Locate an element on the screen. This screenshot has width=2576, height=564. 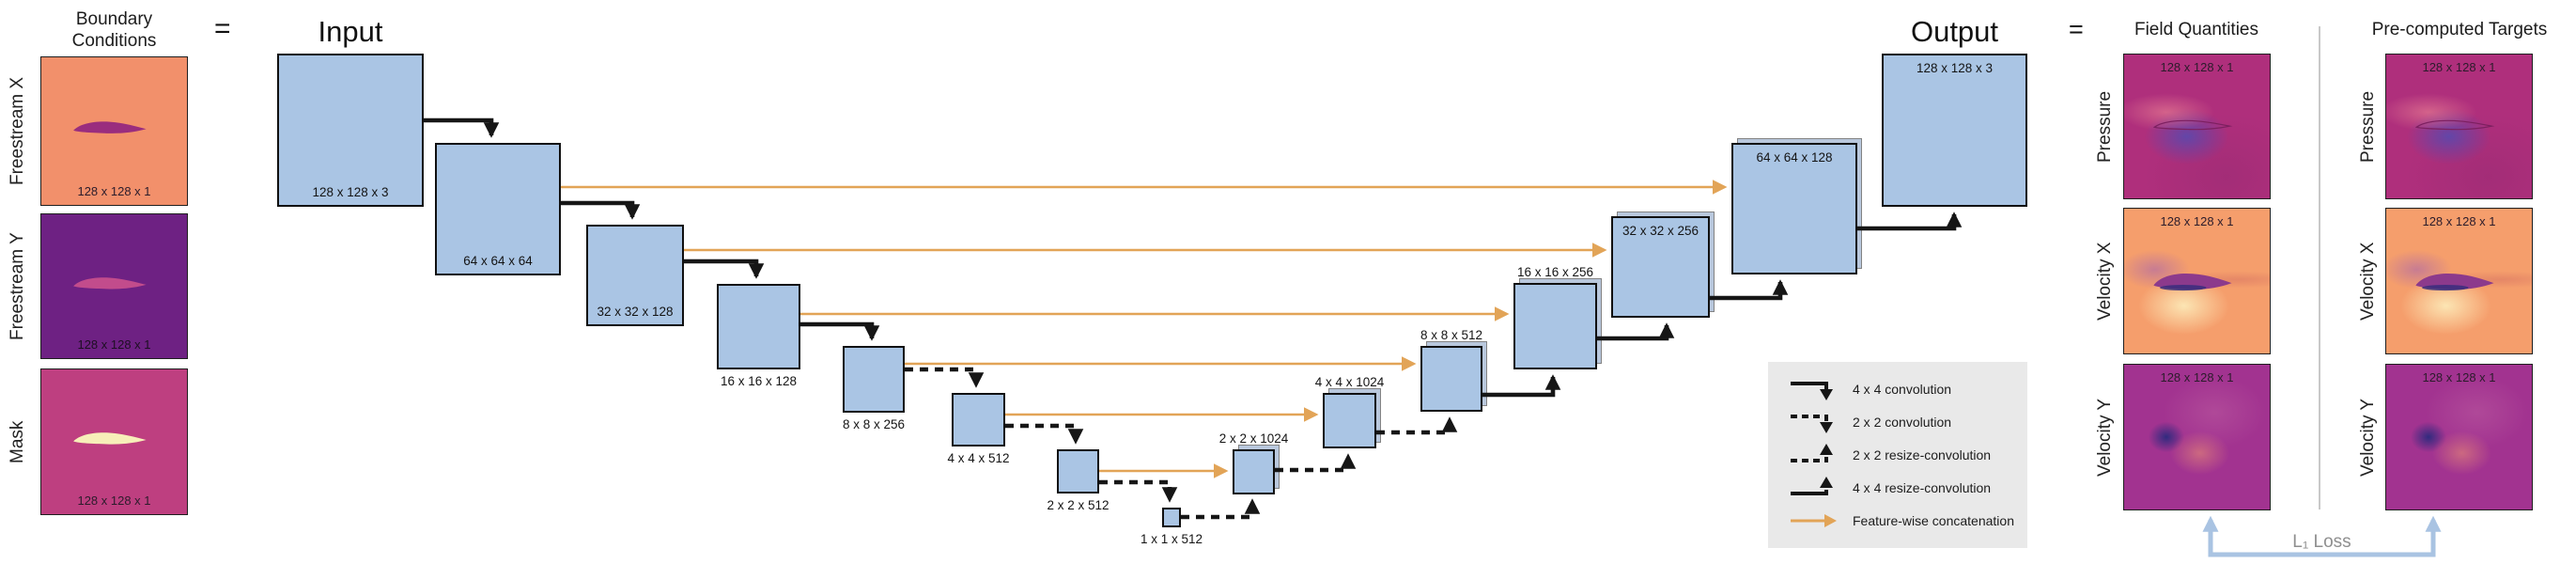
freestream-y-label: Freestream Y is located at coordinates (17, 286).